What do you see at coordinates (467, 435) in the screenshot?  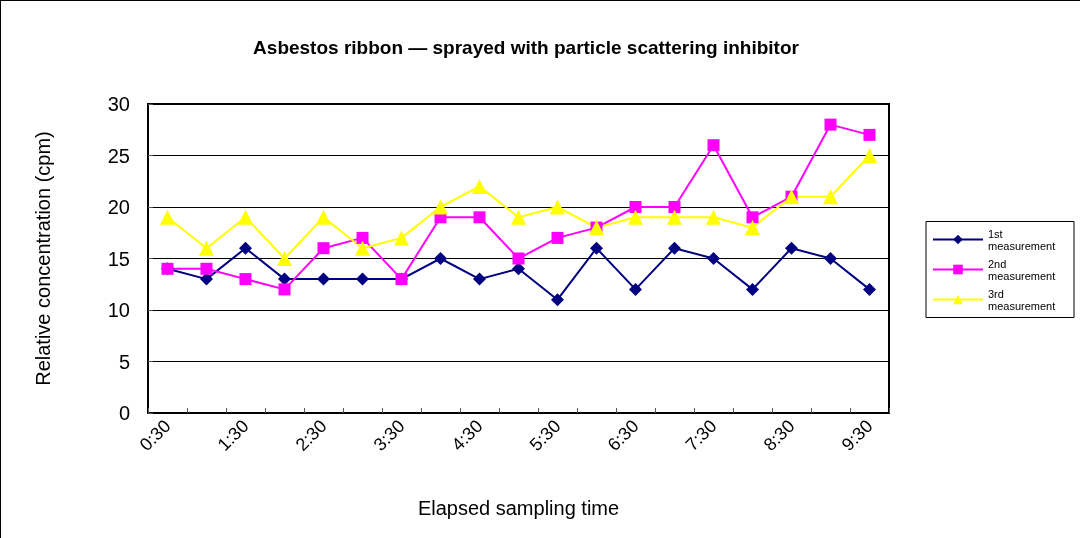 I see `x-tick-label: 4:30` at bounding box center [467, 435].